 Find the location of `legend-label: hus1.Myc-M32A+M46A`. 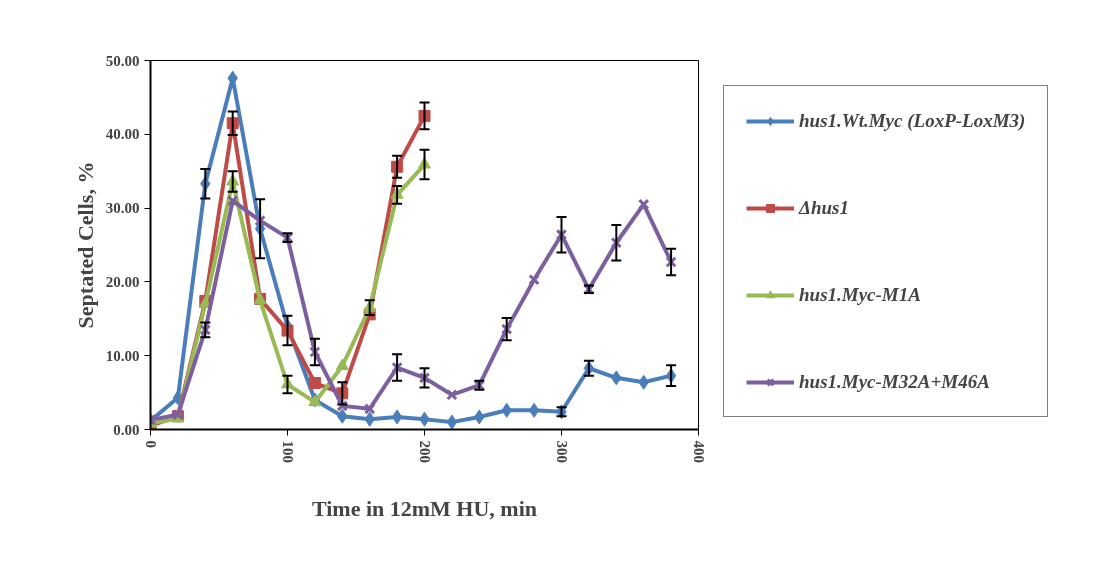

legend-label: hus1.Myc-M32A+M46A is located at coordinates (894, 381).